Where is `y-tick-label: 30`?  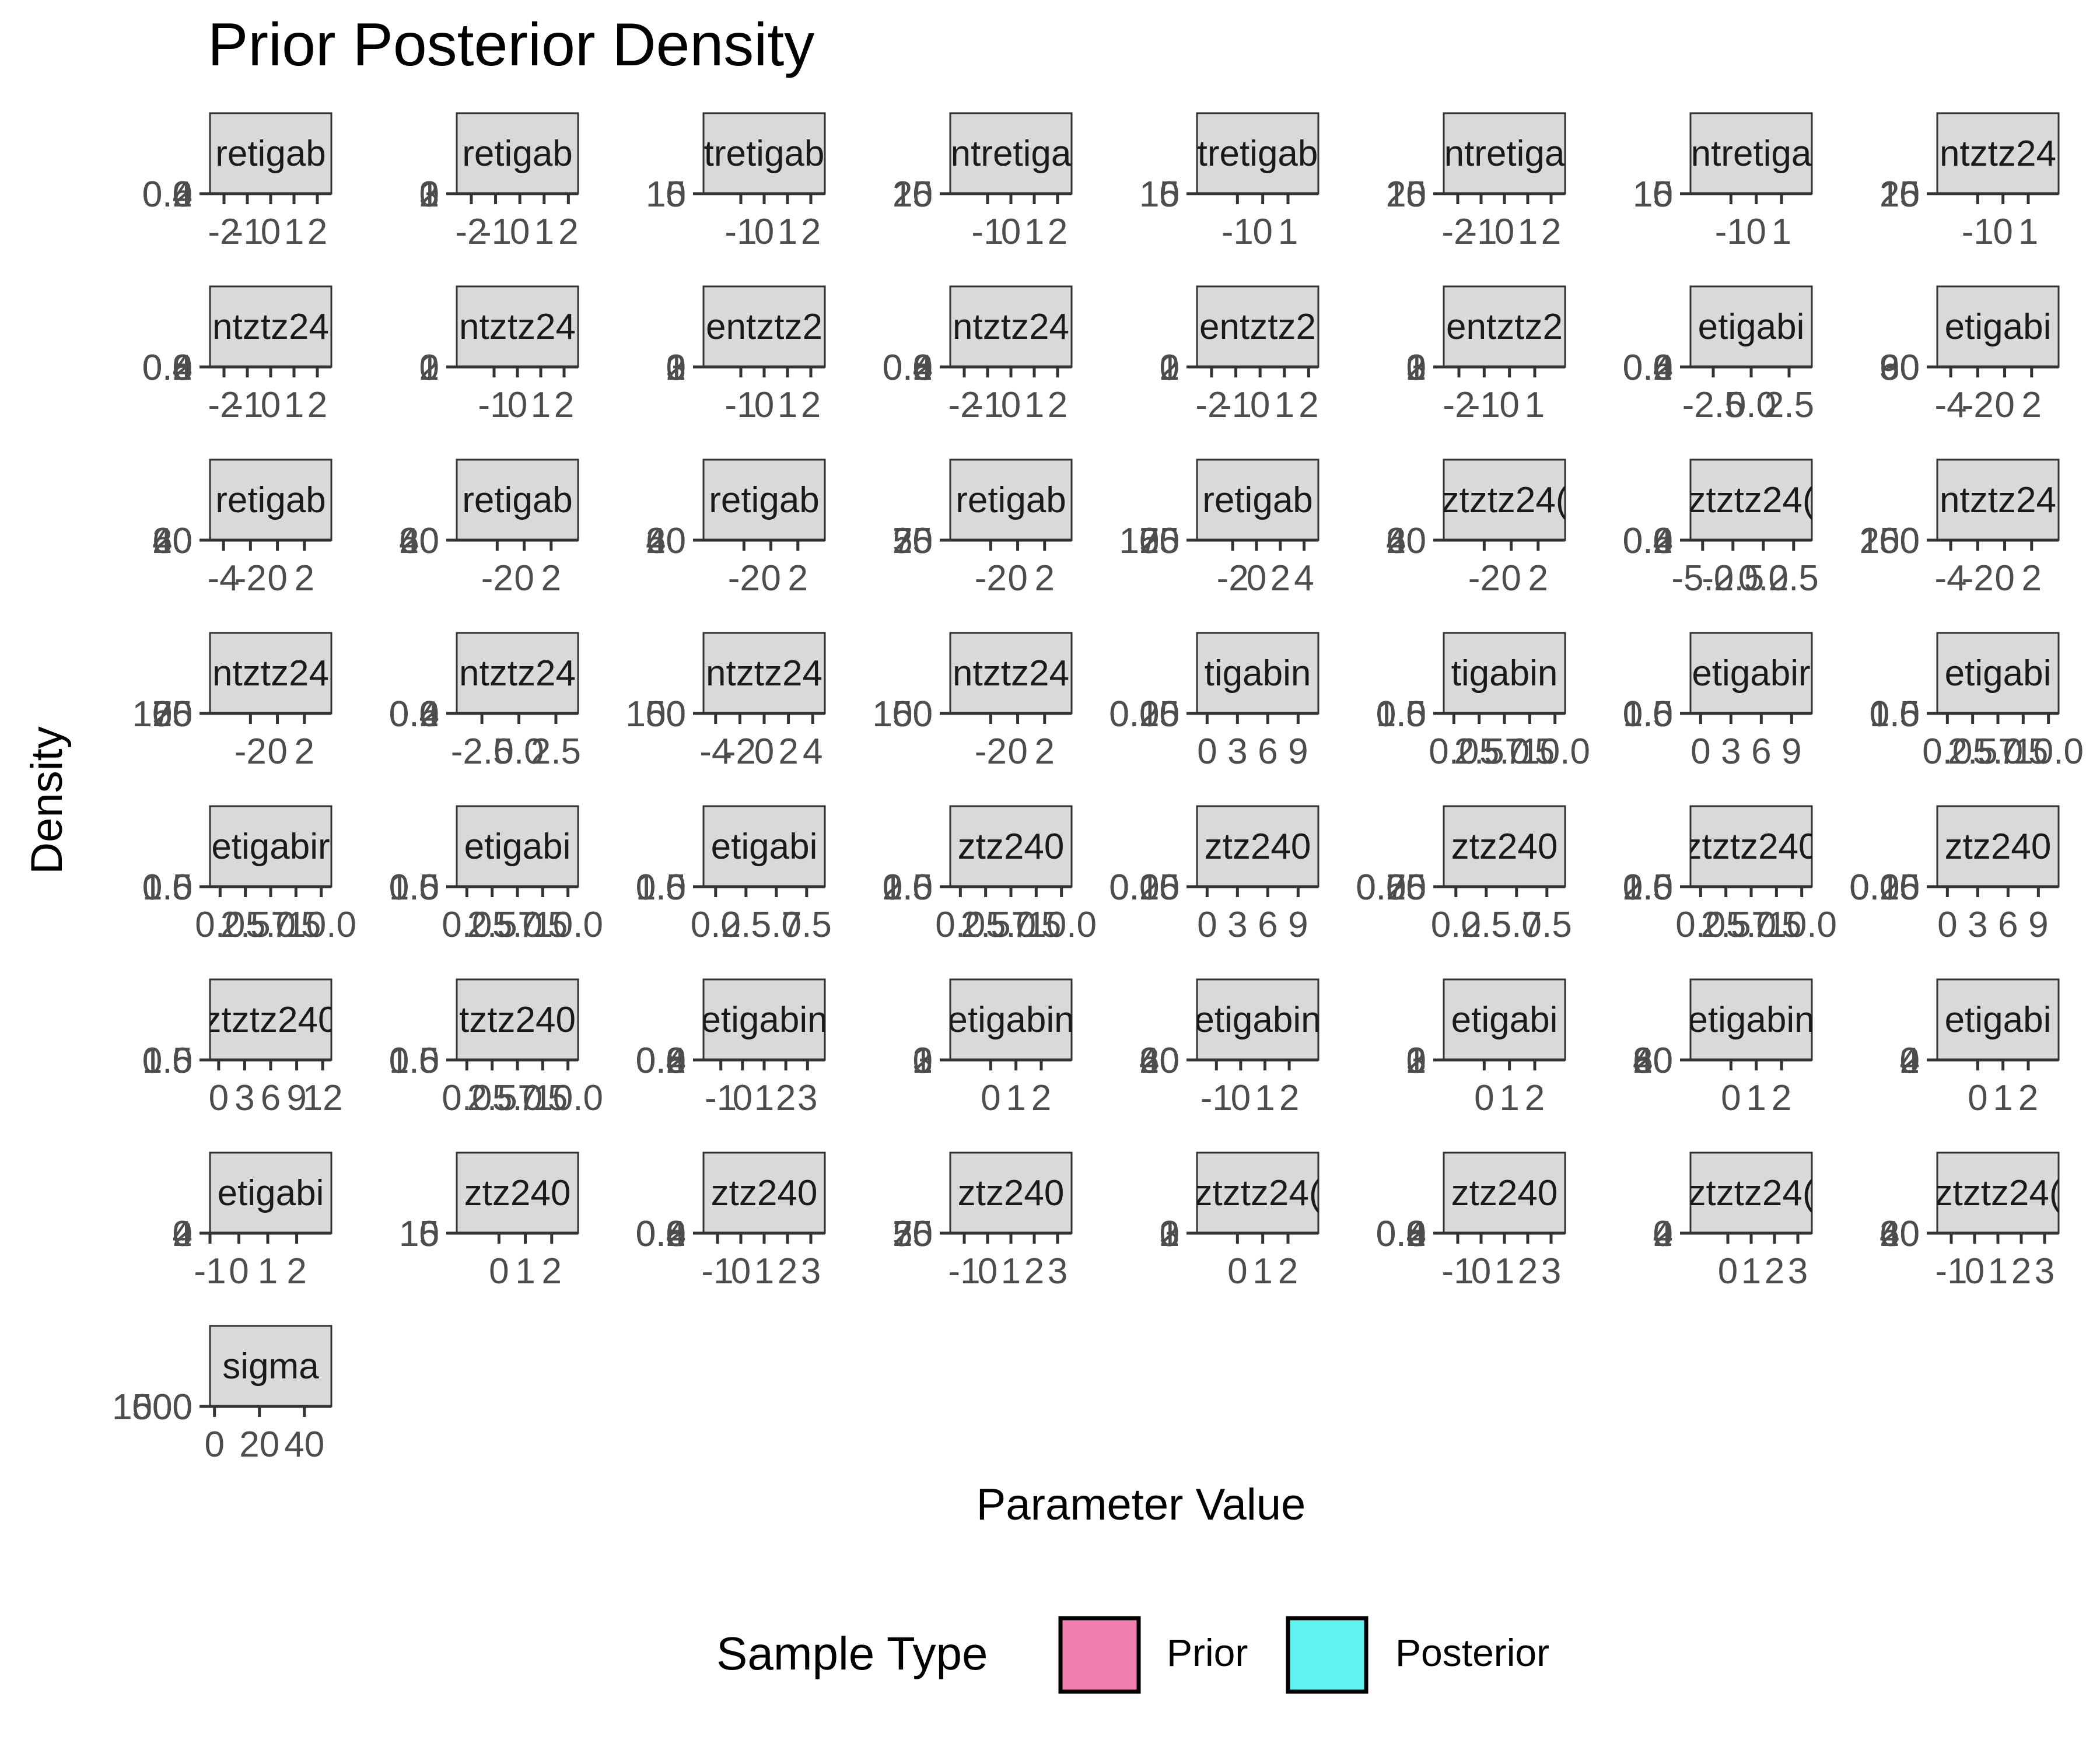
y-tick-label: 30 is located at coordinates (1900, 368).